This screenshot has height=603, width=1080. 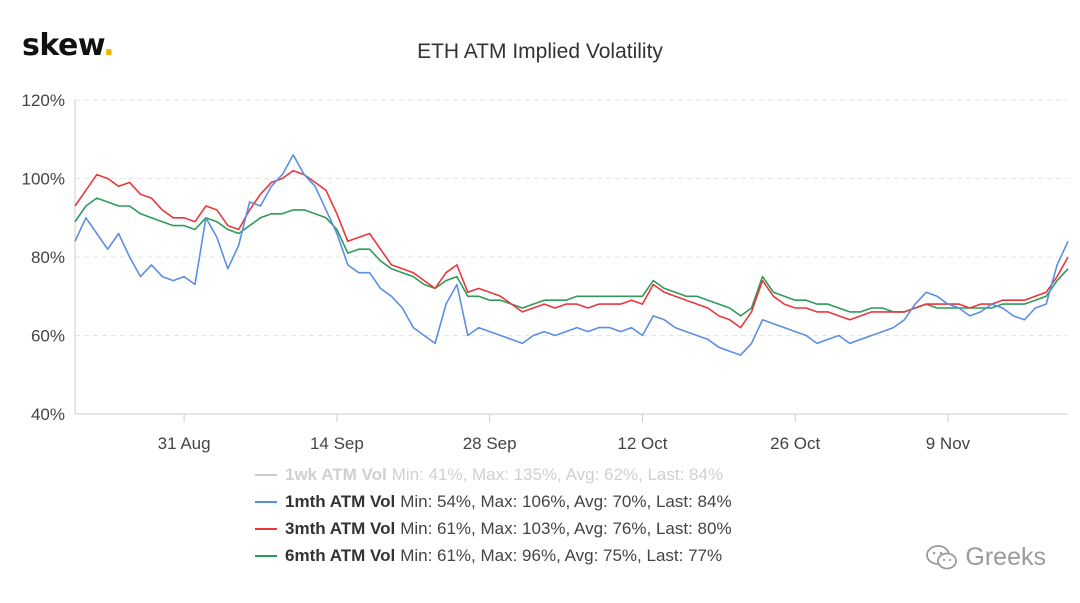 I want to click on chart-title: ETH ATM Implied Volatility, so click(x=540, y=51).